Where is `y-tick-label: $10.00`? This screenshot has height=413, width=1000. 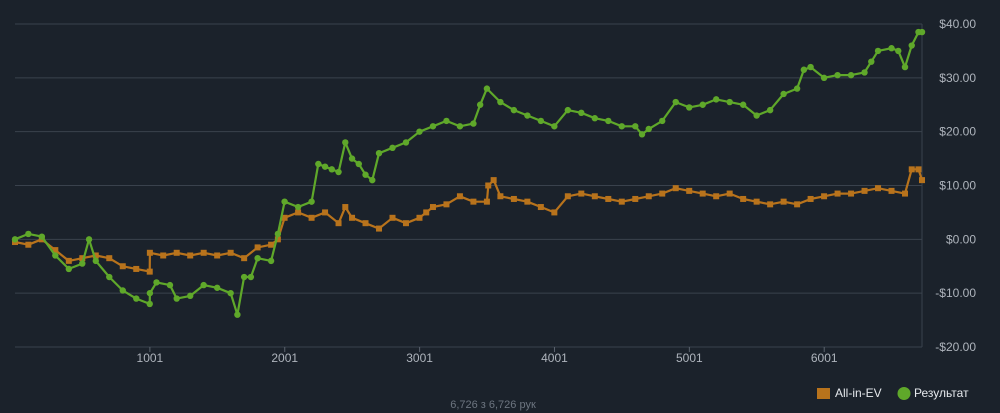
y-tick-label: $10.00 is located at coordinates (957, 186).